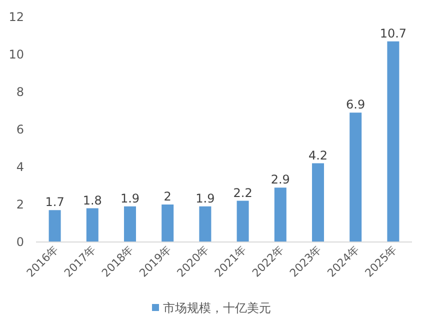 This screenshot has height=336, width=421. What do you see at coordinates (318, 155) in the screenshot?
I see `data-label: 4.2` at bounding box center [318, 155].